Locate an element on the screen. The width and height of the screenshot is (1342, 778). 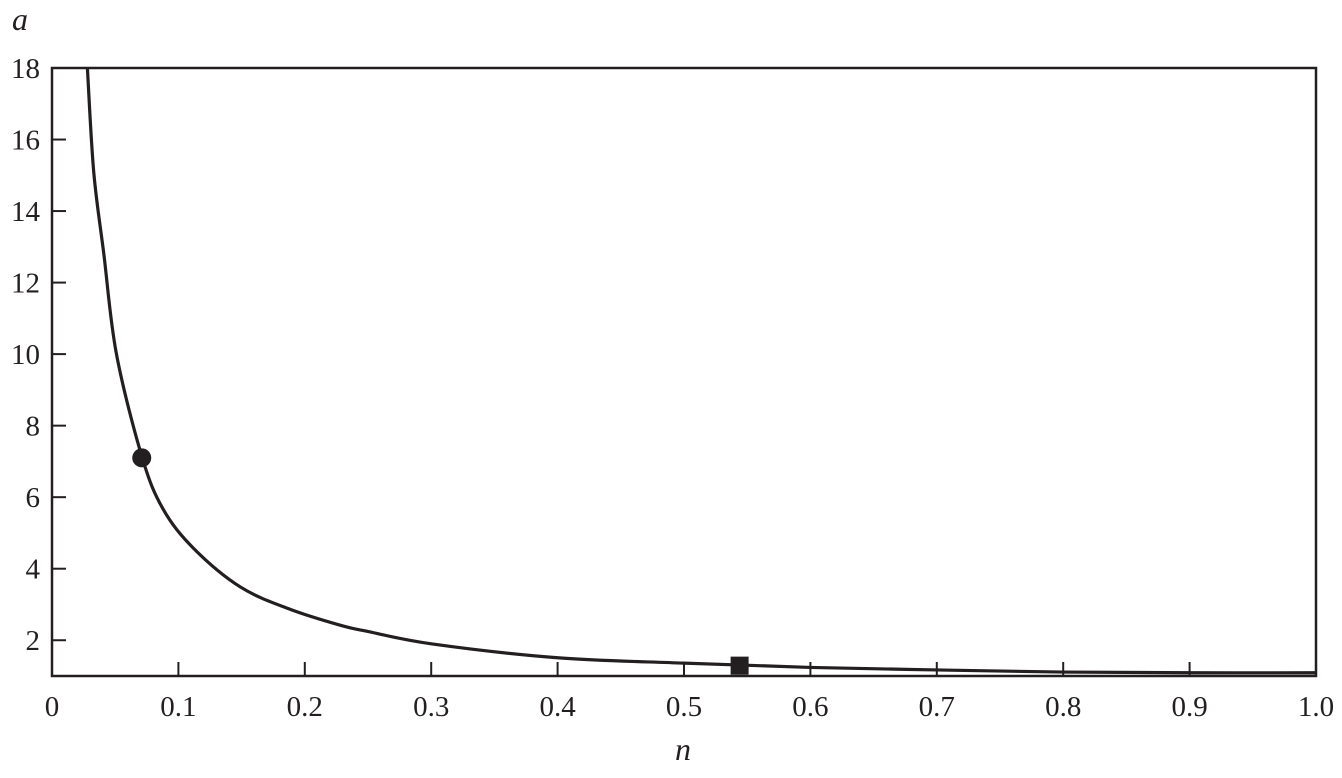
y-tick-label: 10 is located at coordinates (25, 355).